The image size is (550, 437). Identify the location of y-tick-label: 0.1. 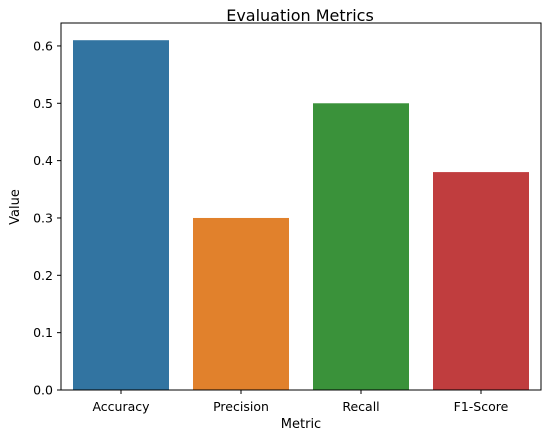
(43, 332).